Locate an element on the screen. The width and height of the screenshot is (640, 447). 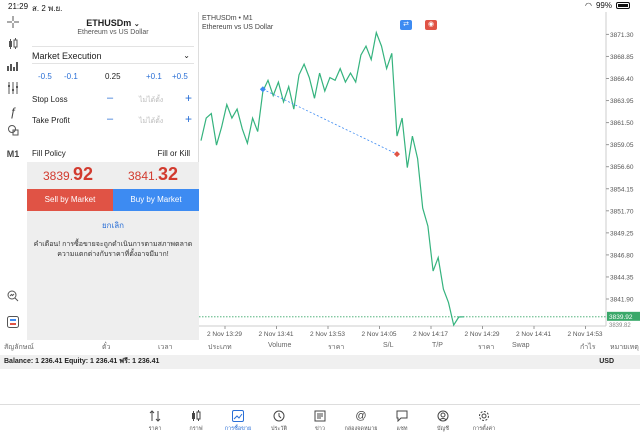
function-icon: ƒ is located at coordinates (13, 112).